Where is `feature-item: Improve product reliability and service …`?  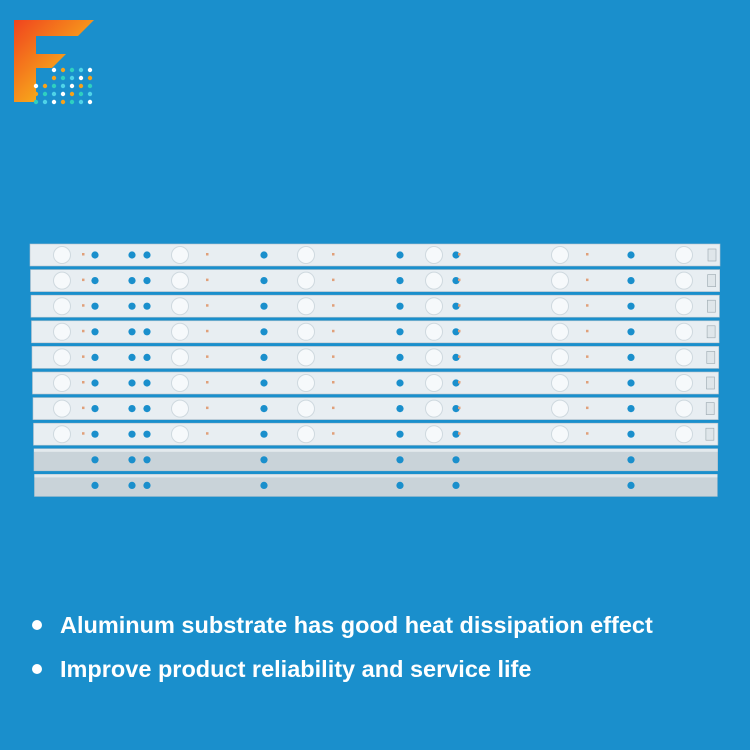
feature-item: Improve product reliability and service … is located at coordinates (380, 674).